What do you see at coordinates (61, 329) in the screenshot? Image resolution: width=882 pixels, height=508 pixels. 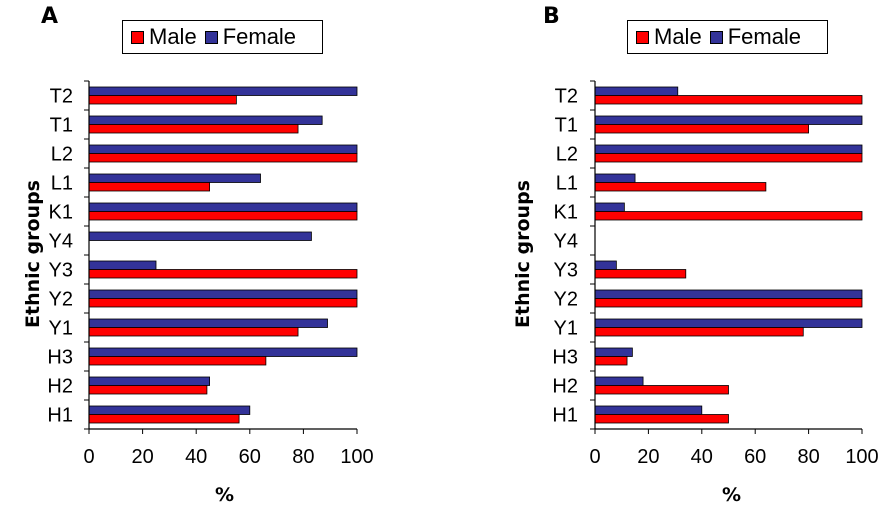 I see `category-label: Y1` at bounding box center [61, 329].